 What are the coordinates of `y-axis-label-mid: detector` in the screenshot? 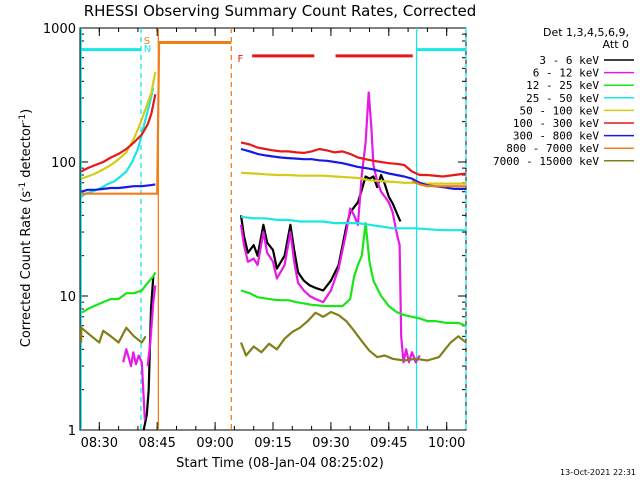 It's located at (26, 152).